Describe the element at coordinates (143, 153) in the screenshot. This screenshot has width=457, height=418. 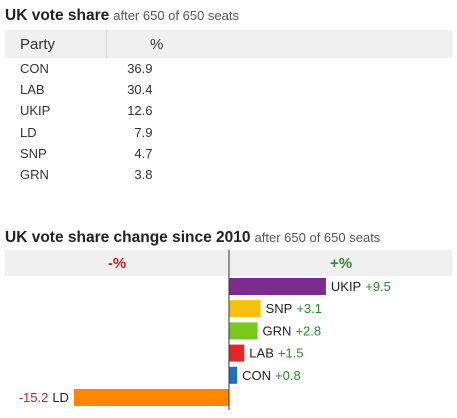
I see `pct-cell: 4.7` at that location.